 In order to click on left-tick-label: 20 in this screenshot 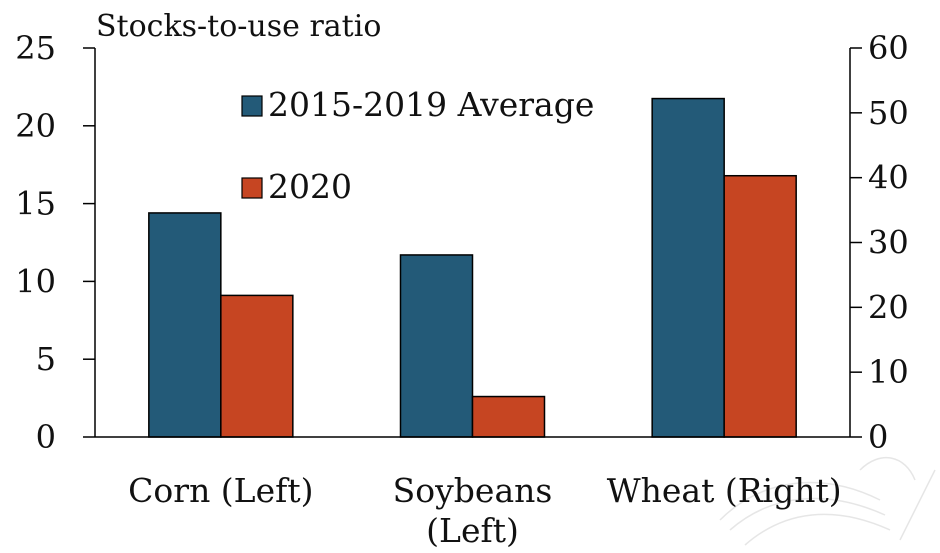, I will do `click(35, 126)`.